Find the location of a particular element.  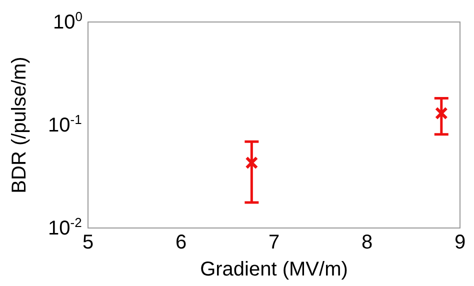

y-tick-label: 10$^{-2}$ is located at coordinates (65, 227).